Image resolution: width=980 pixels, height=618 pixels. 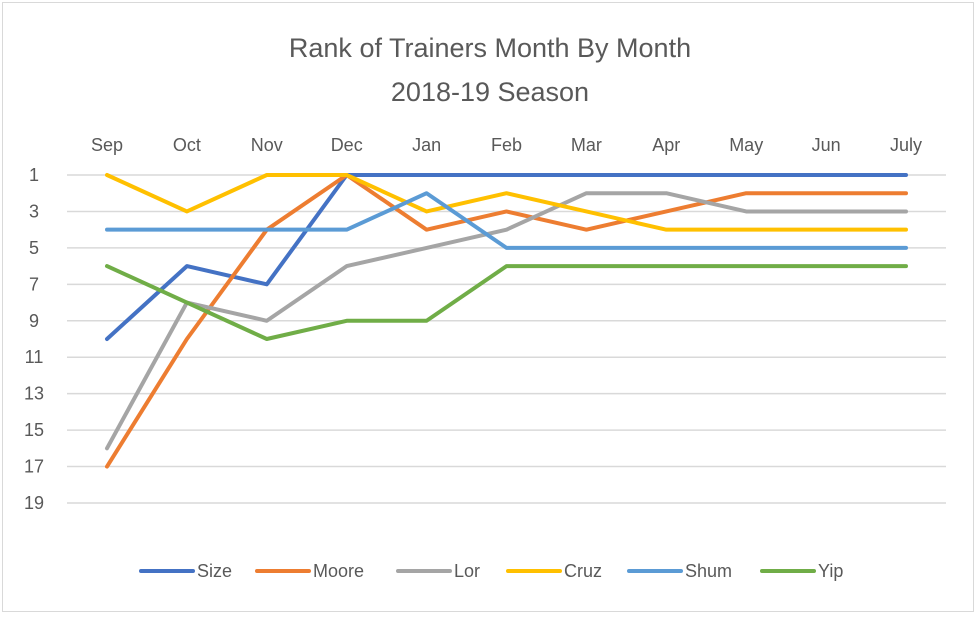 What do you see at coordinates (34, 357) in the screenshot?
I see `y-tick-label: 11` at bounding box center [34, 357].